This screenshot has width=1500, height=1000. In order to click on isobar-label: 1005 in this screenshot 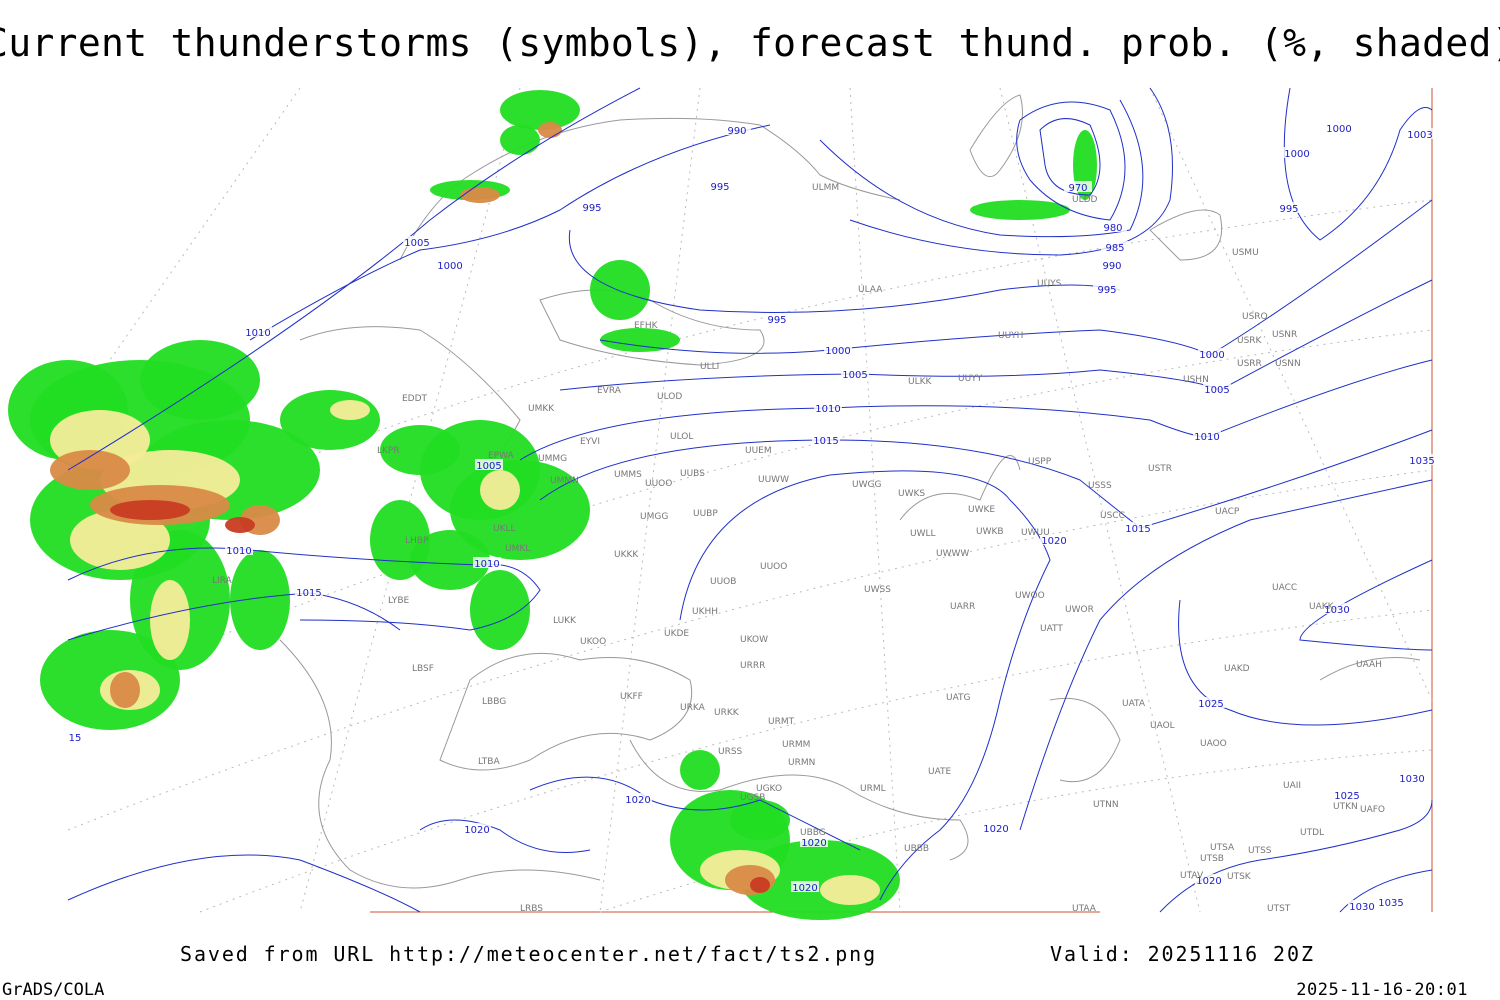, I will do `click(488, 466)`.